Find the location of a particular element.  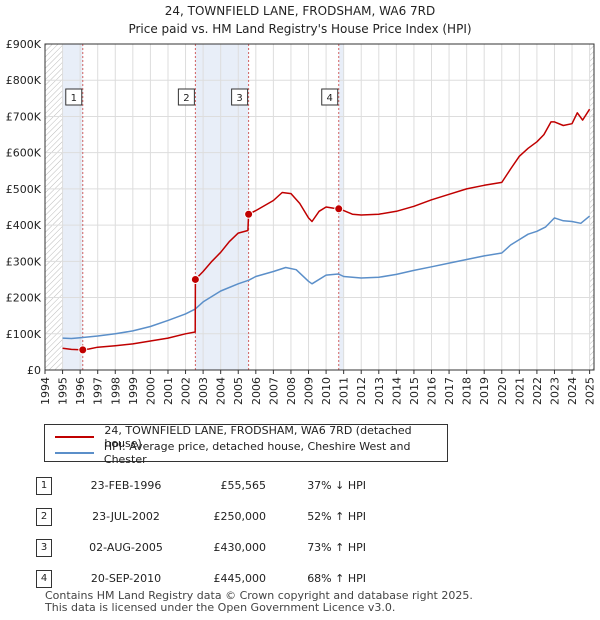

x-tick-label: 2013 is located at coordinates (379, 391).